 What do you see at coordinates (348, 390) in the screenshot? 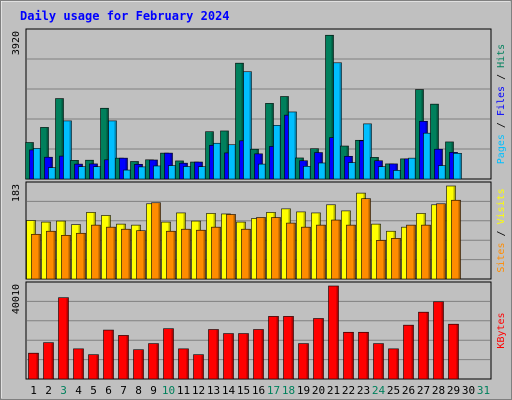
I see `x-tick-label-day-22: 22` at bounding box center [348, 390].